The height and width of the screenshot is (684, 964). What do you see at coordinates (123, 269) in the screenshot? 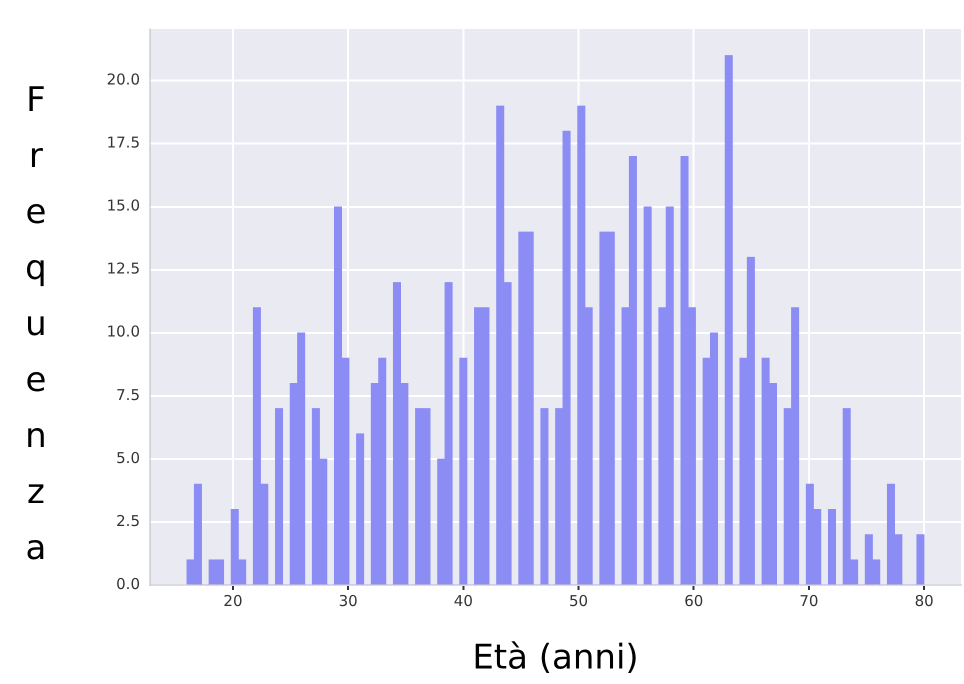
I see `y-tick-label: 12.5` at bounding box center [123, 269].